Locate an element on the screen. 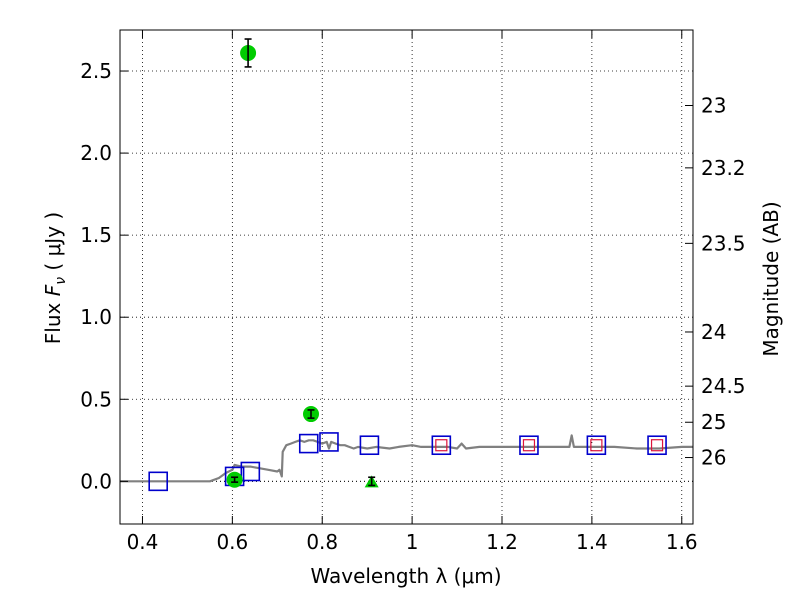  y2-tick-label: 24 is located at coordinates (713, 332).